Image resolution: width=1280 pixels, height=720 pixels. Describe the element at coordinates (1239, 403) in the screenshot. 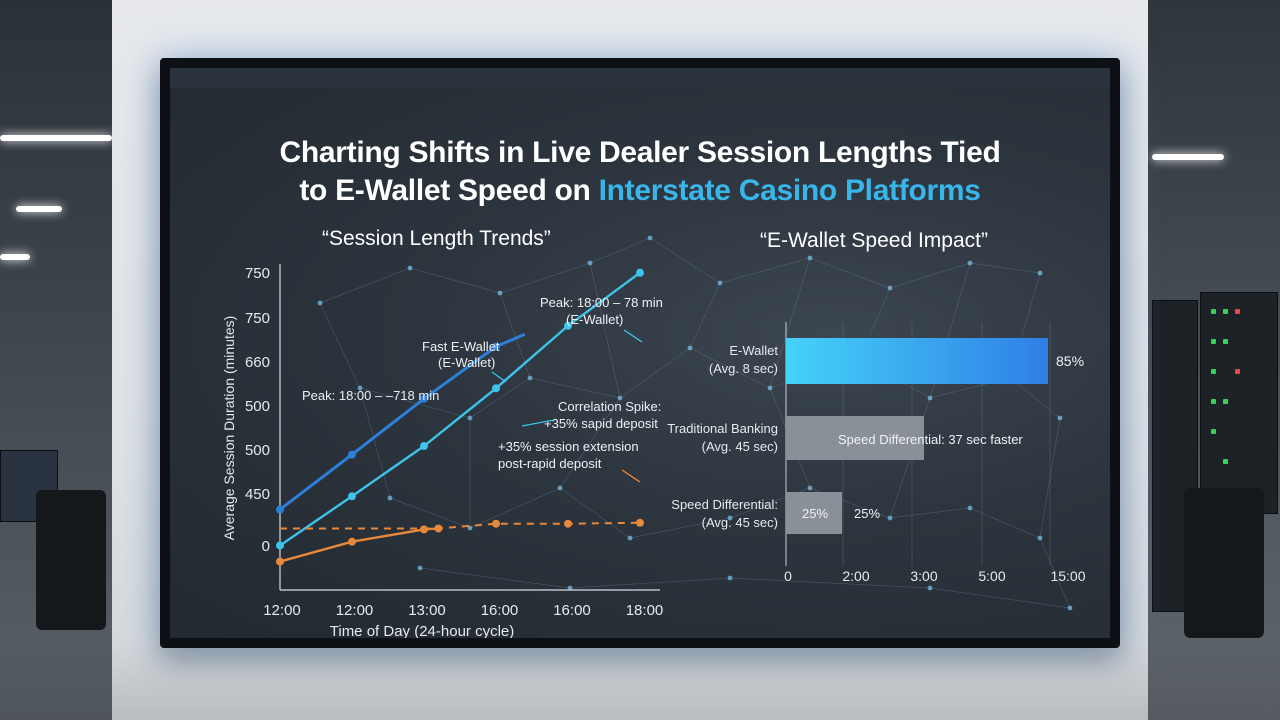

I see `server-rack` at that location.